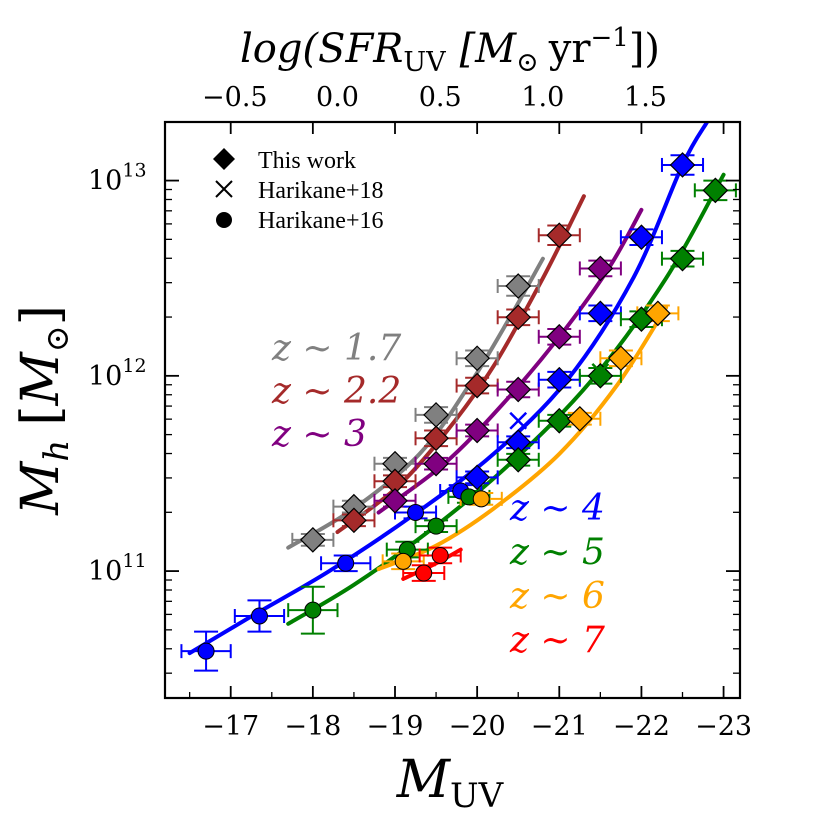 The width and height of the screenshot is (822, 822). Describe the element at coordinates (477, 726) in the screenshot. I see `x-tick-label: −20` at that location.